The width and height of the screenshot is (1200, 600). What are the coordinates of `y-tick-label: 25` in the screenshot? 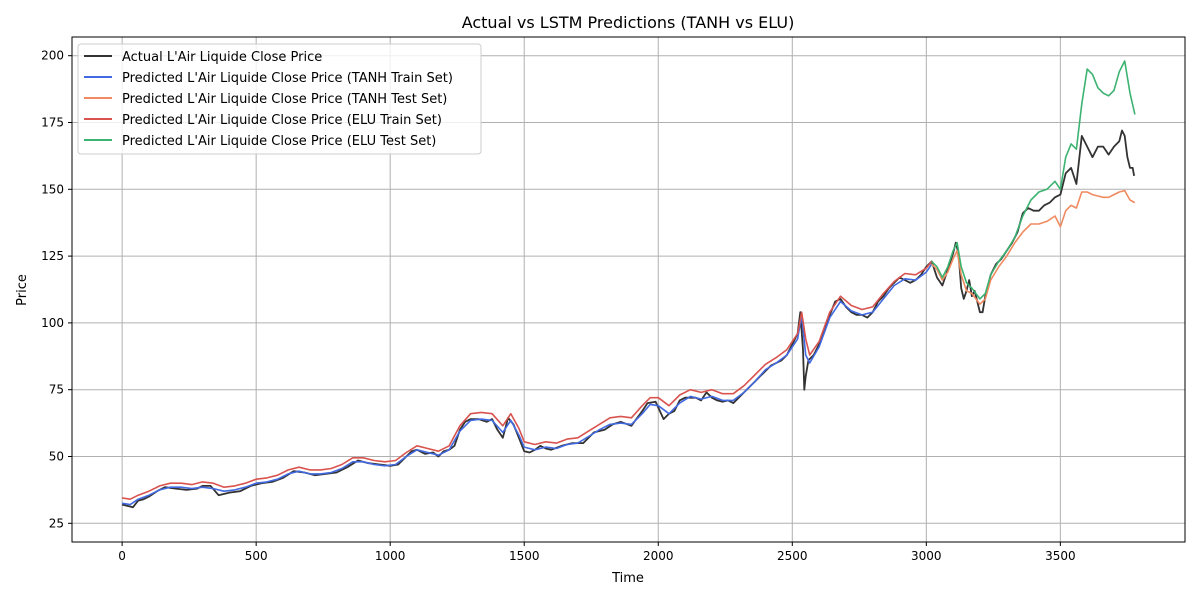 It's located at (56, 523).